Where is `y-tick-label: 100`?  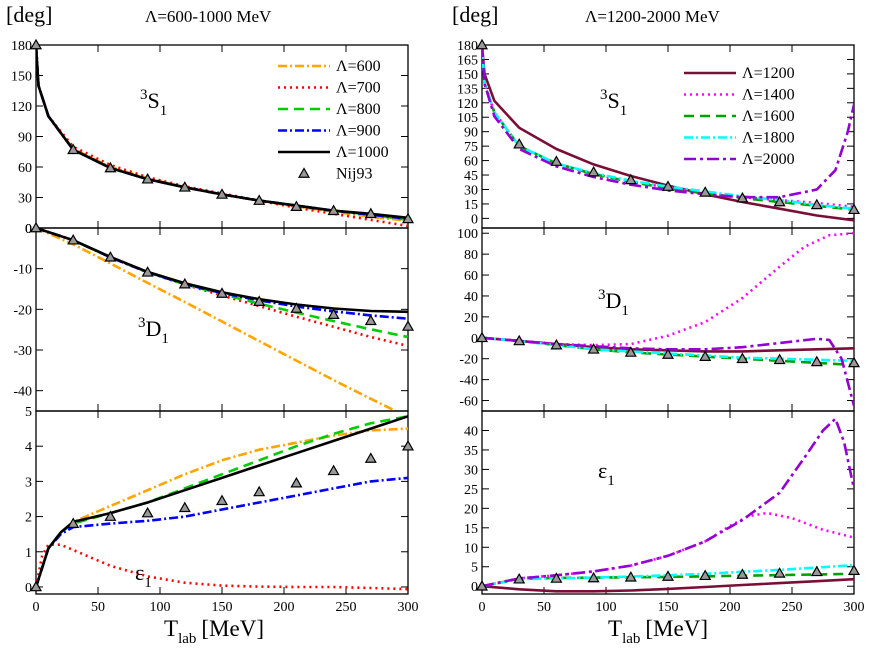
y-tick-label: 100 is located at coordinates (467, 234).